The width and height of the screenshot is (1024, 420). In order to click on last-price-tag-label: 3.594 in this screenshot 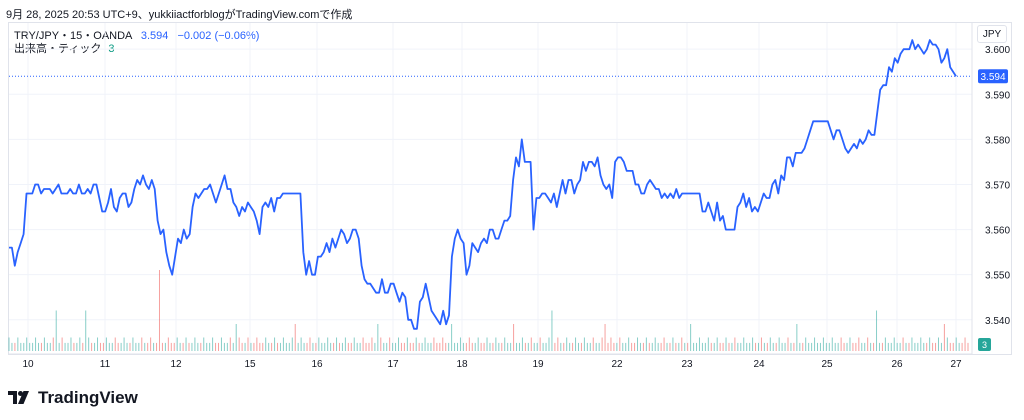, I will do `click(992, 77)`.